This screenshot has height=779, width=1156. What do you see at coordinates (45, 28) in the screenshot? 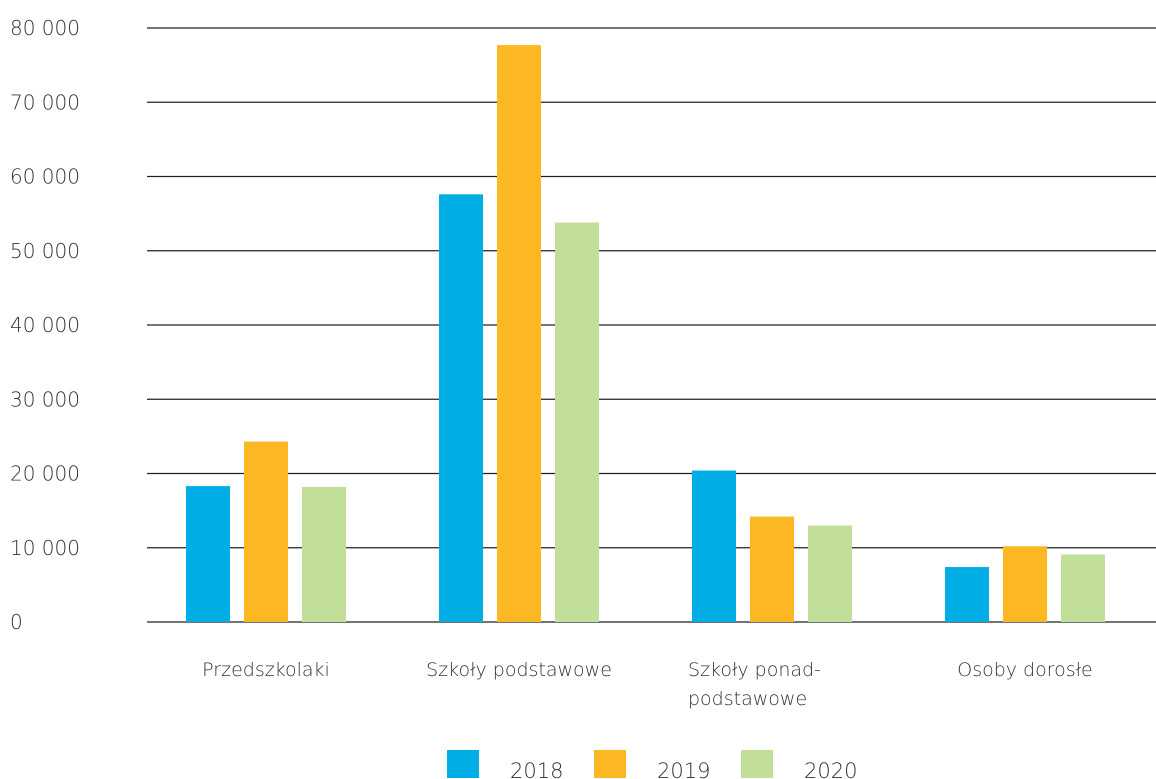
I see `y-tick-label: 80 000` at bounding box center [45, 28].